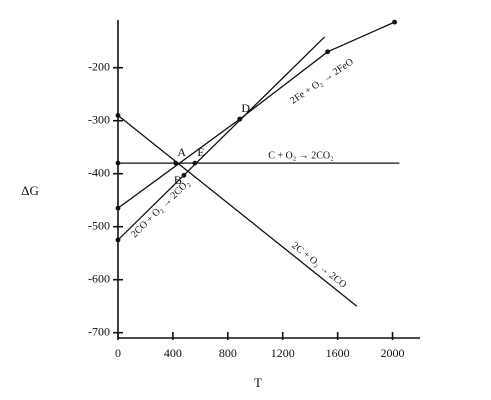 The width and height of the screenshot is (491, 400). I want to click on y-tick-label: -200, so click(99, 66).